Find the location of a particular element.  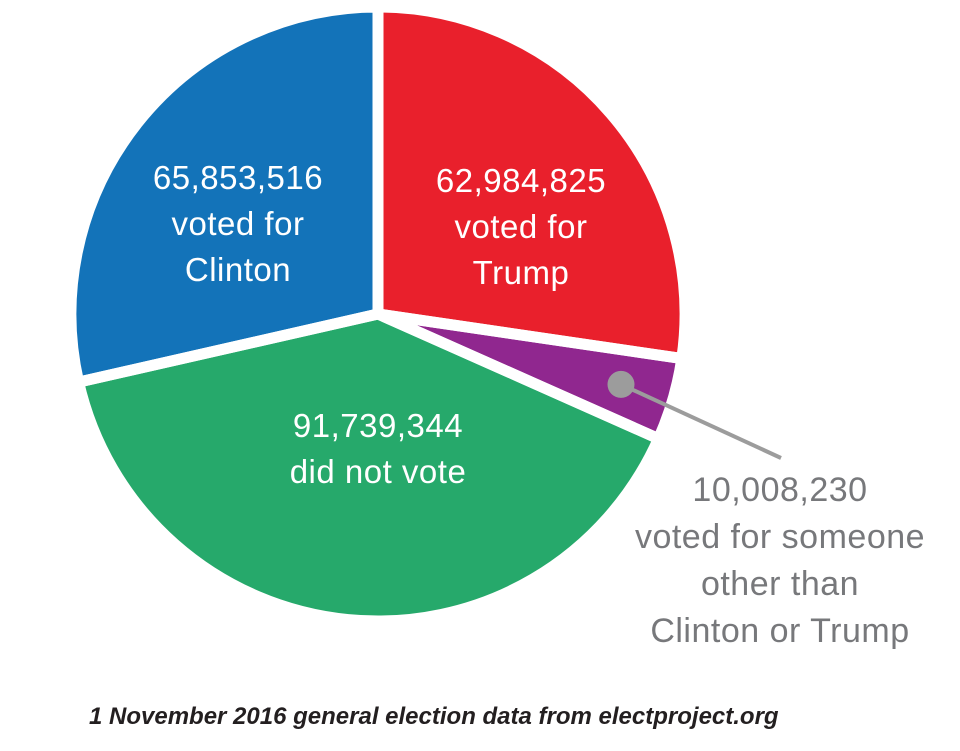

other-label-line: other than is located at coordinates (780, 584).